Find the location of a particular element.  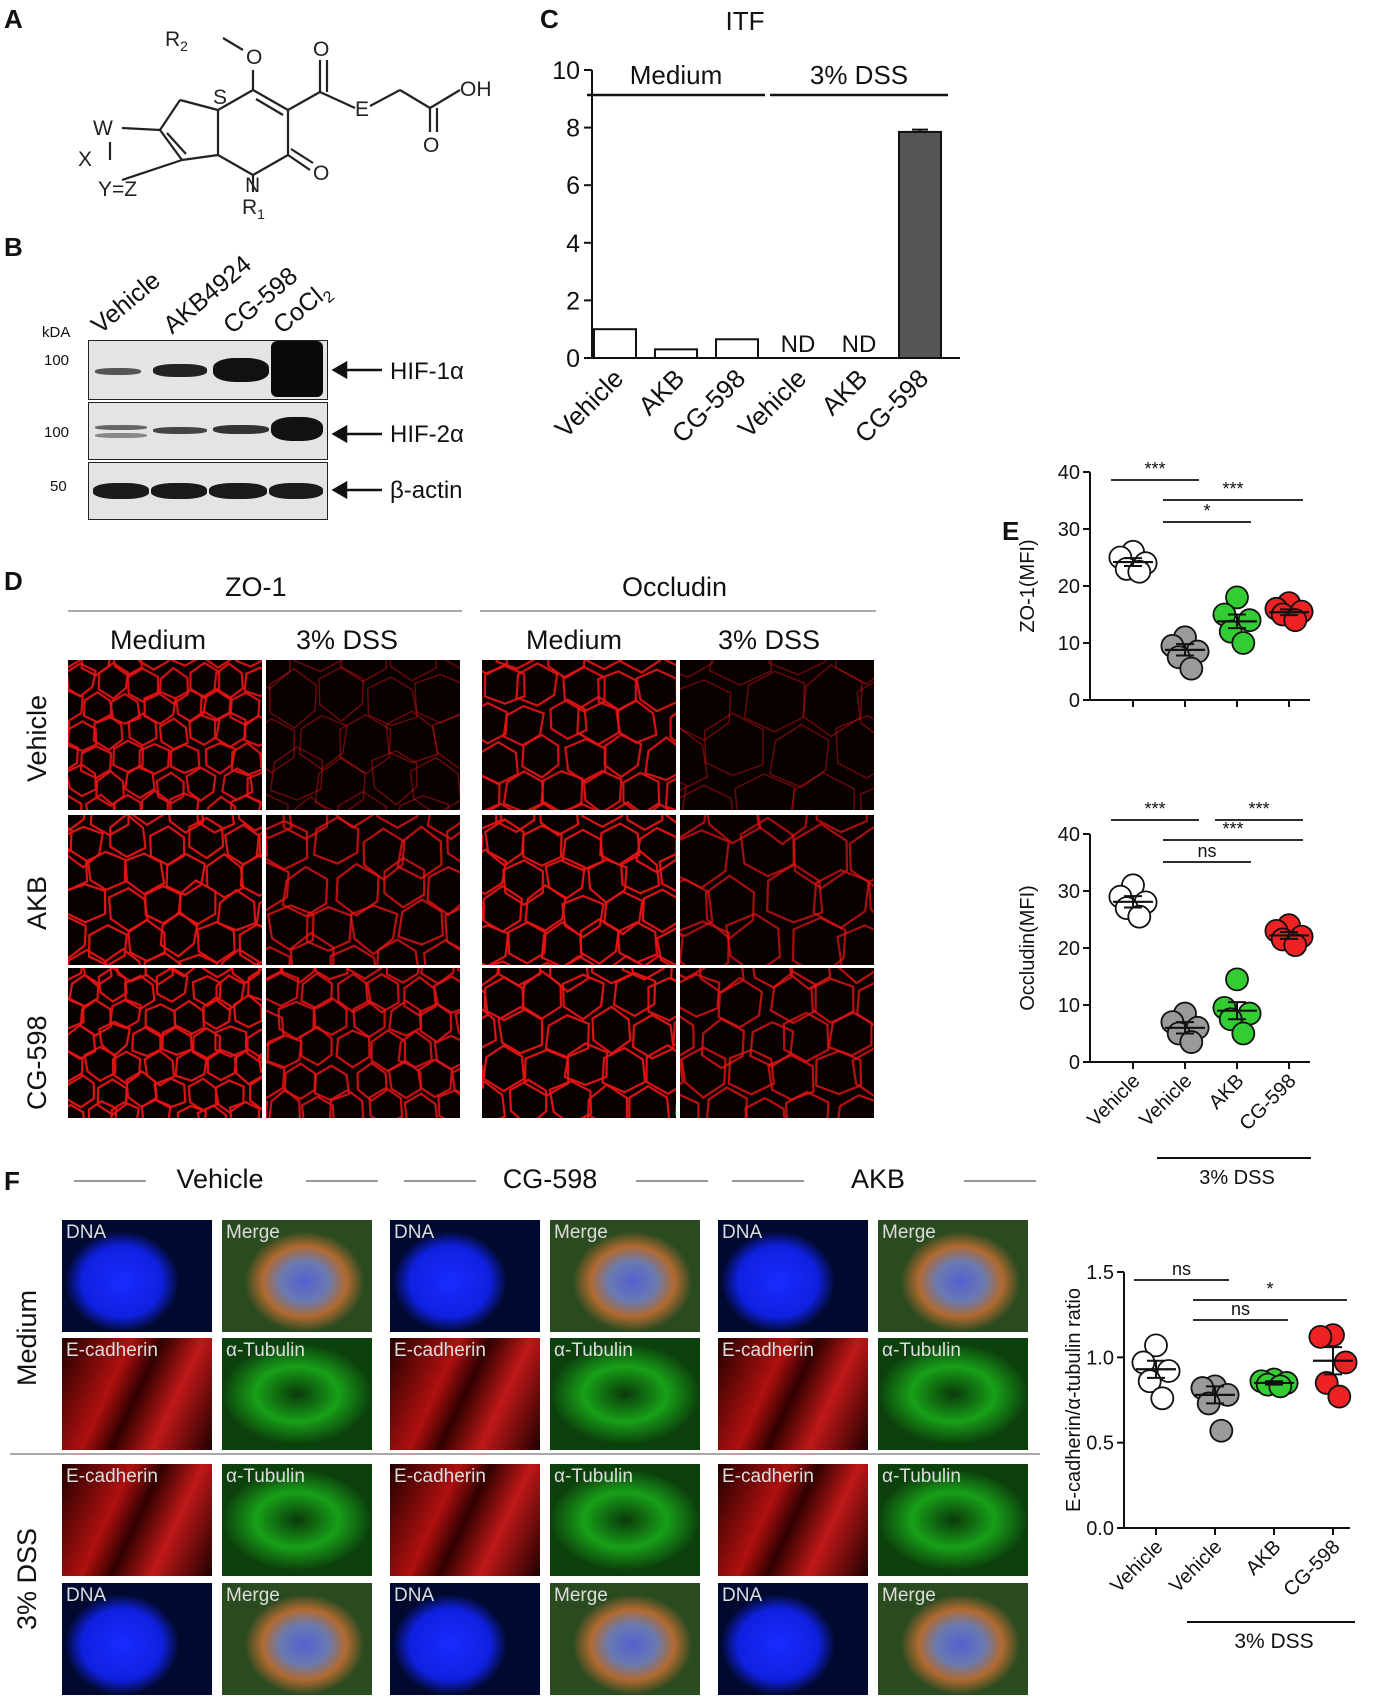

if-image-tub-2-1: α-Tubulin is located at coordinates (625, 1520).